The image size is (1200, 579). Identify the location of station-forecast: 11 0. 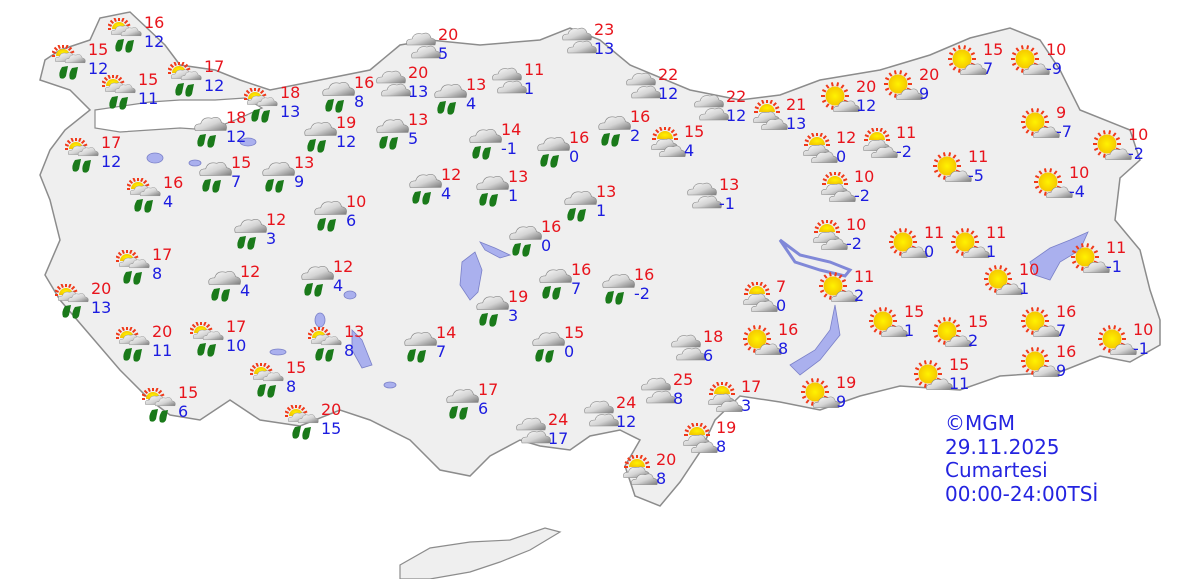
(918, 245).